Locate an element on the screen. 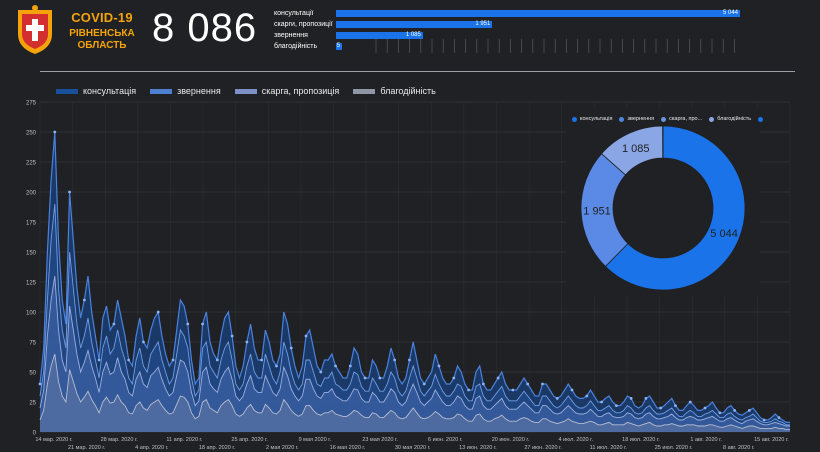  category-track: 1 085 is located at coordinates (538, 35).